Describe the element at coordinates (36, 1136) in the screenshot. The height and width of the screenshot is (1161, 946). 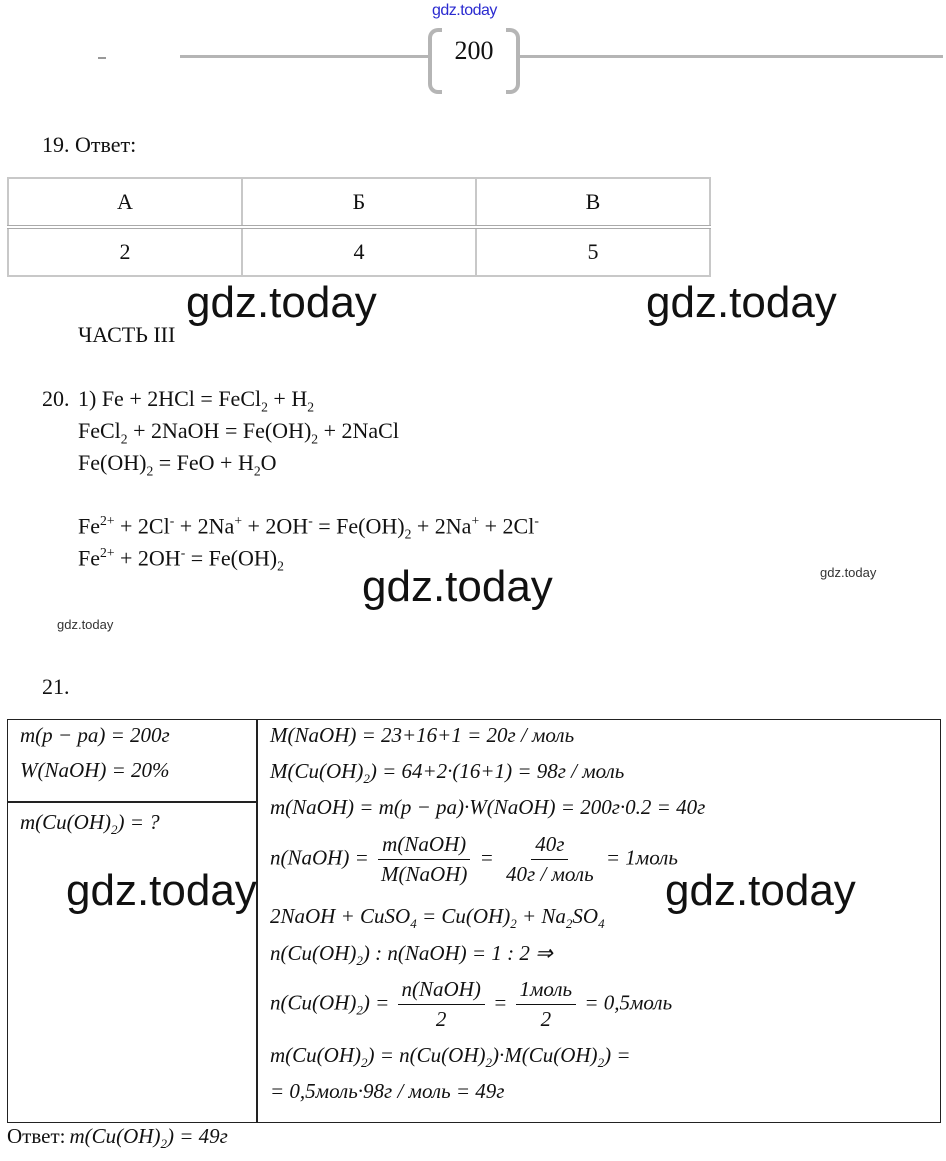
I see `answer-label: Ответ:` at that location.